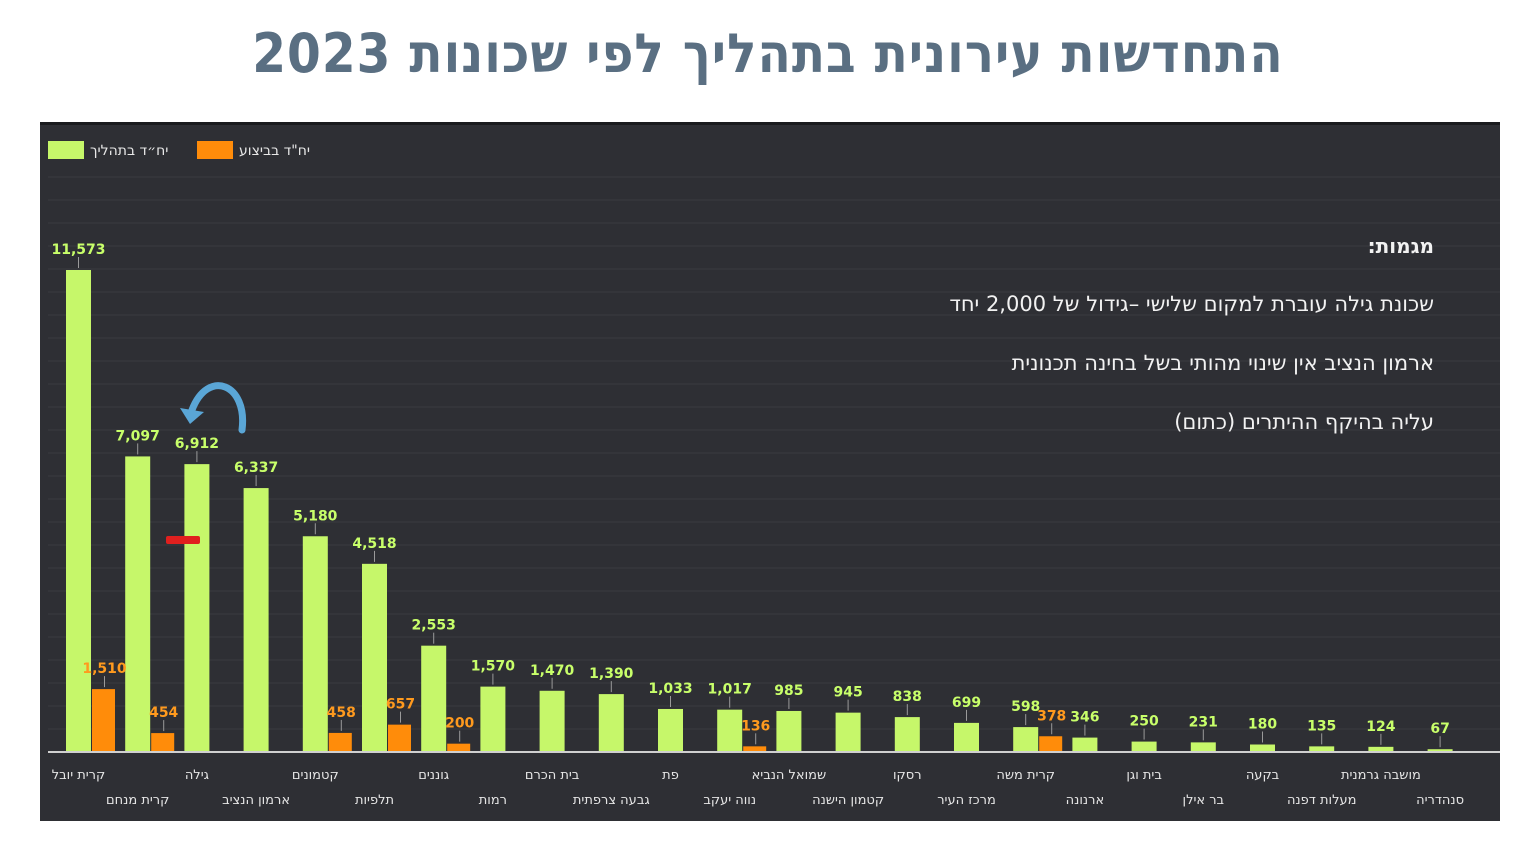  What do you see at coordinates (1204, 800) in the screenshot?
I see `category-label: בר אילן` at bounding box center [1204, 800].